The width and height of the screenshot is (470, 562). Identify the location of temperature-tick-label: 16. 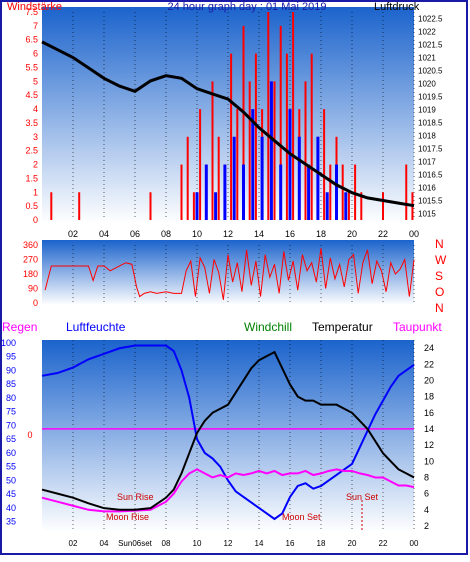
(429, 413).